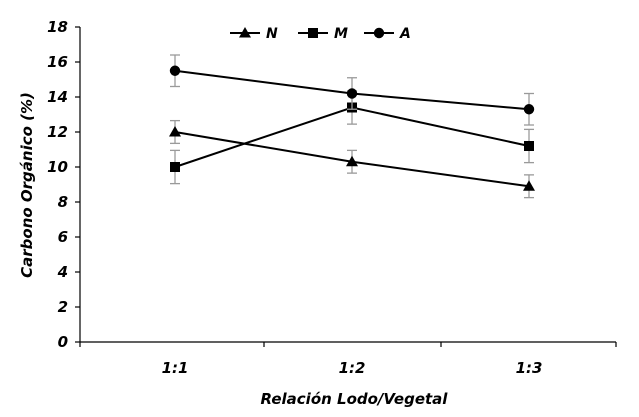 This screenshot has height=417, width=639. I want to click on y-tick-label: 4, so click(62, 272).